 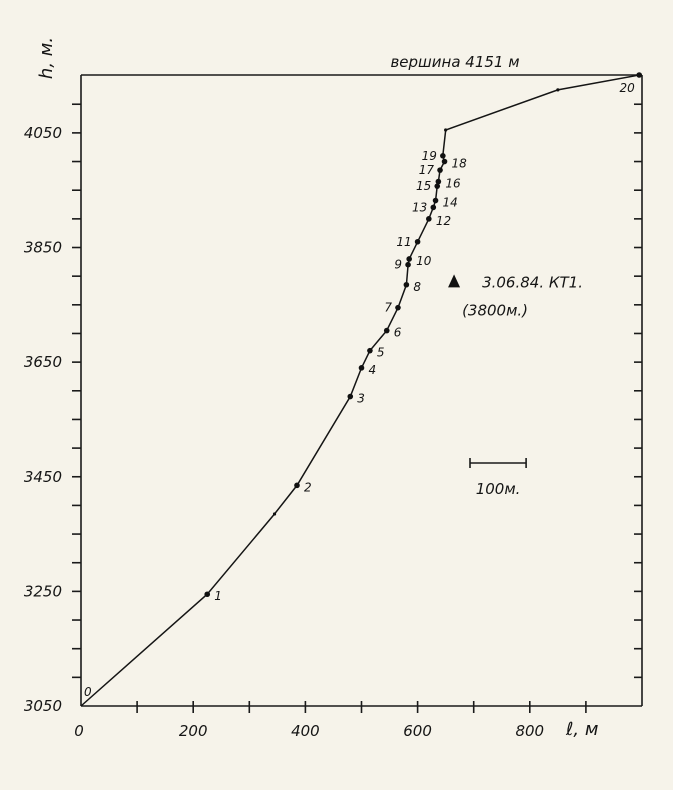 What do you see at coordinates (403, 242) in the screenshot?
I see `point-label: 11` at bounding box center [403, 242].